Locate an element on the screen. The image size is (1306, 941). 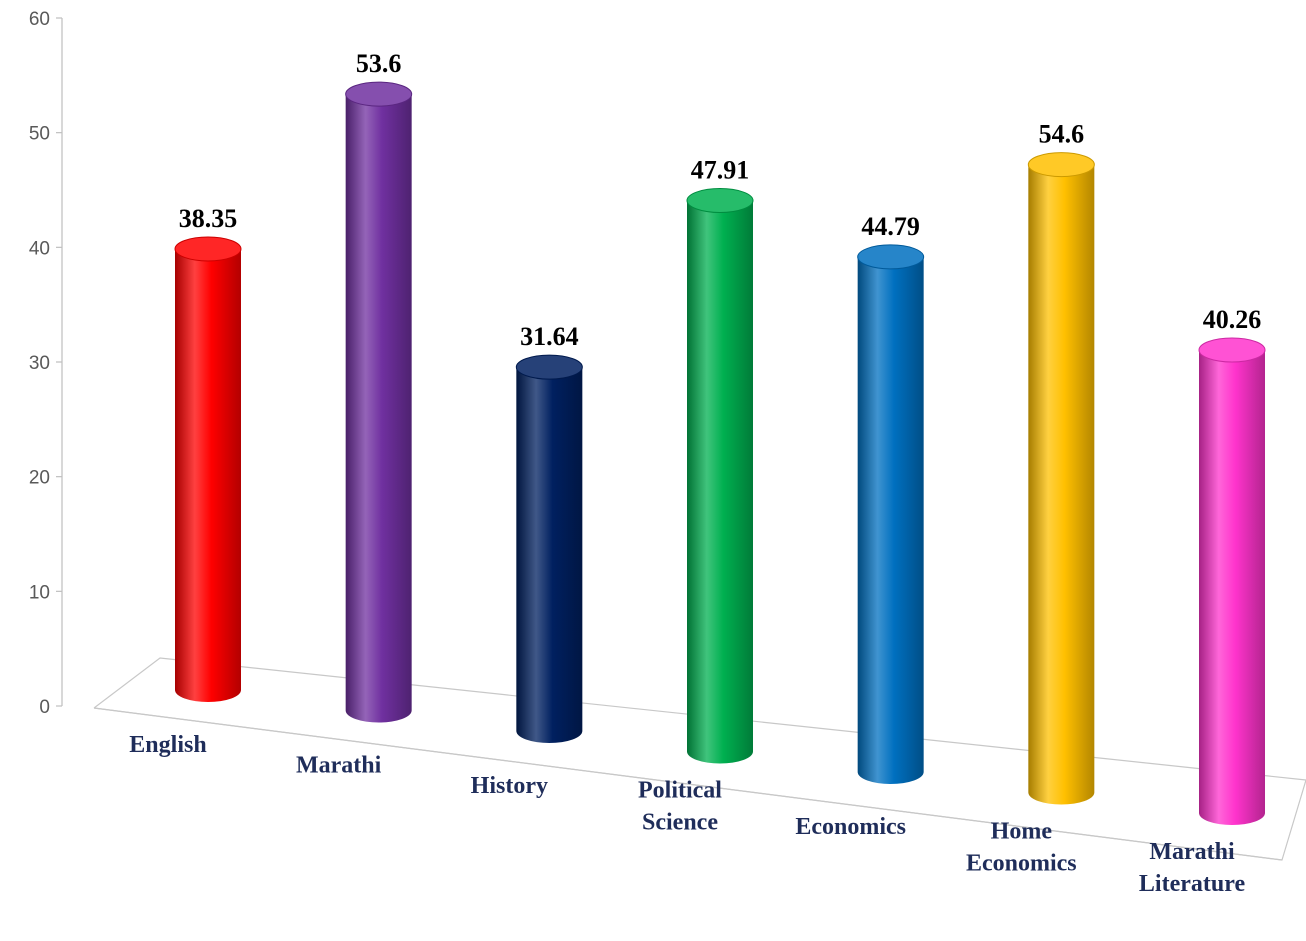
x-tick-label: Marathi Literature is located at coordinates (1192, 868).